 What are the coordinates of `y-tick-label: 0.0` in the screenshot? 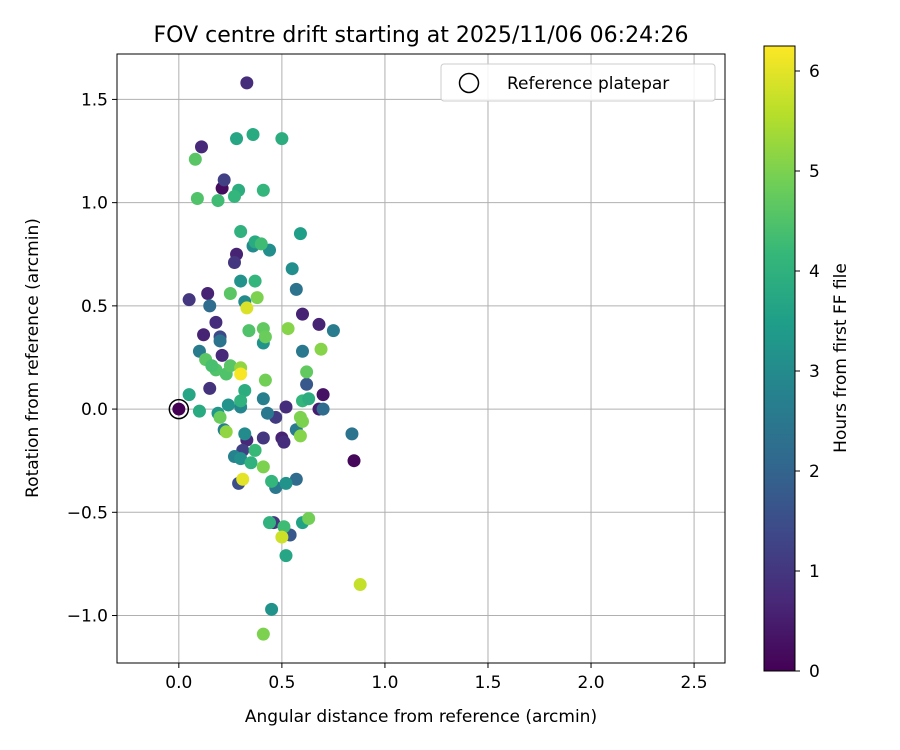 It's located at (94, 410).